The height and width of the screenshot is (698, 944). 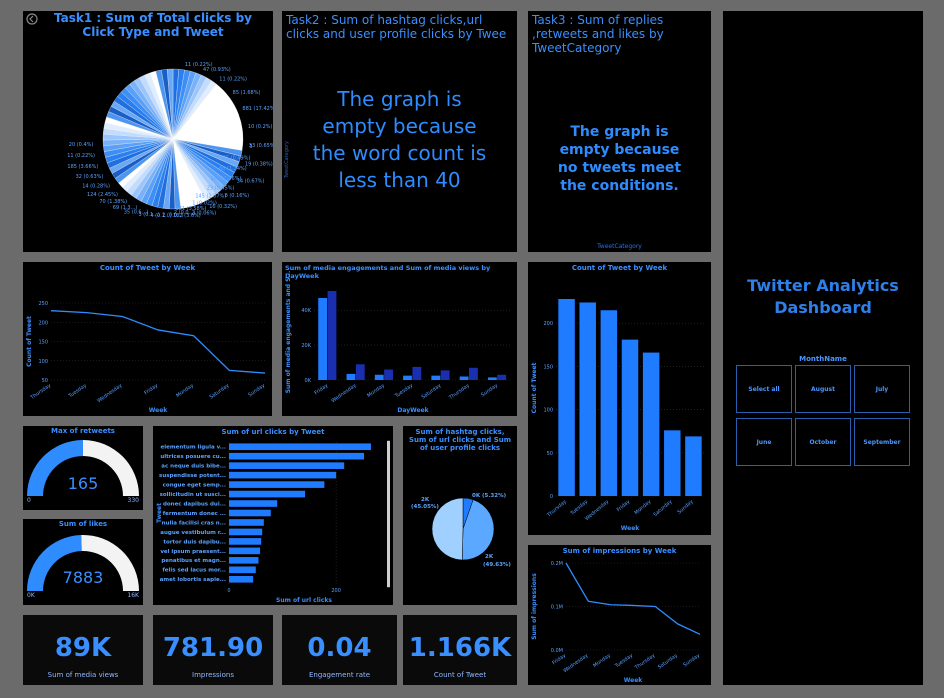 I want to click on url-bar-scroll-thumb, so click(x=388, y=514).